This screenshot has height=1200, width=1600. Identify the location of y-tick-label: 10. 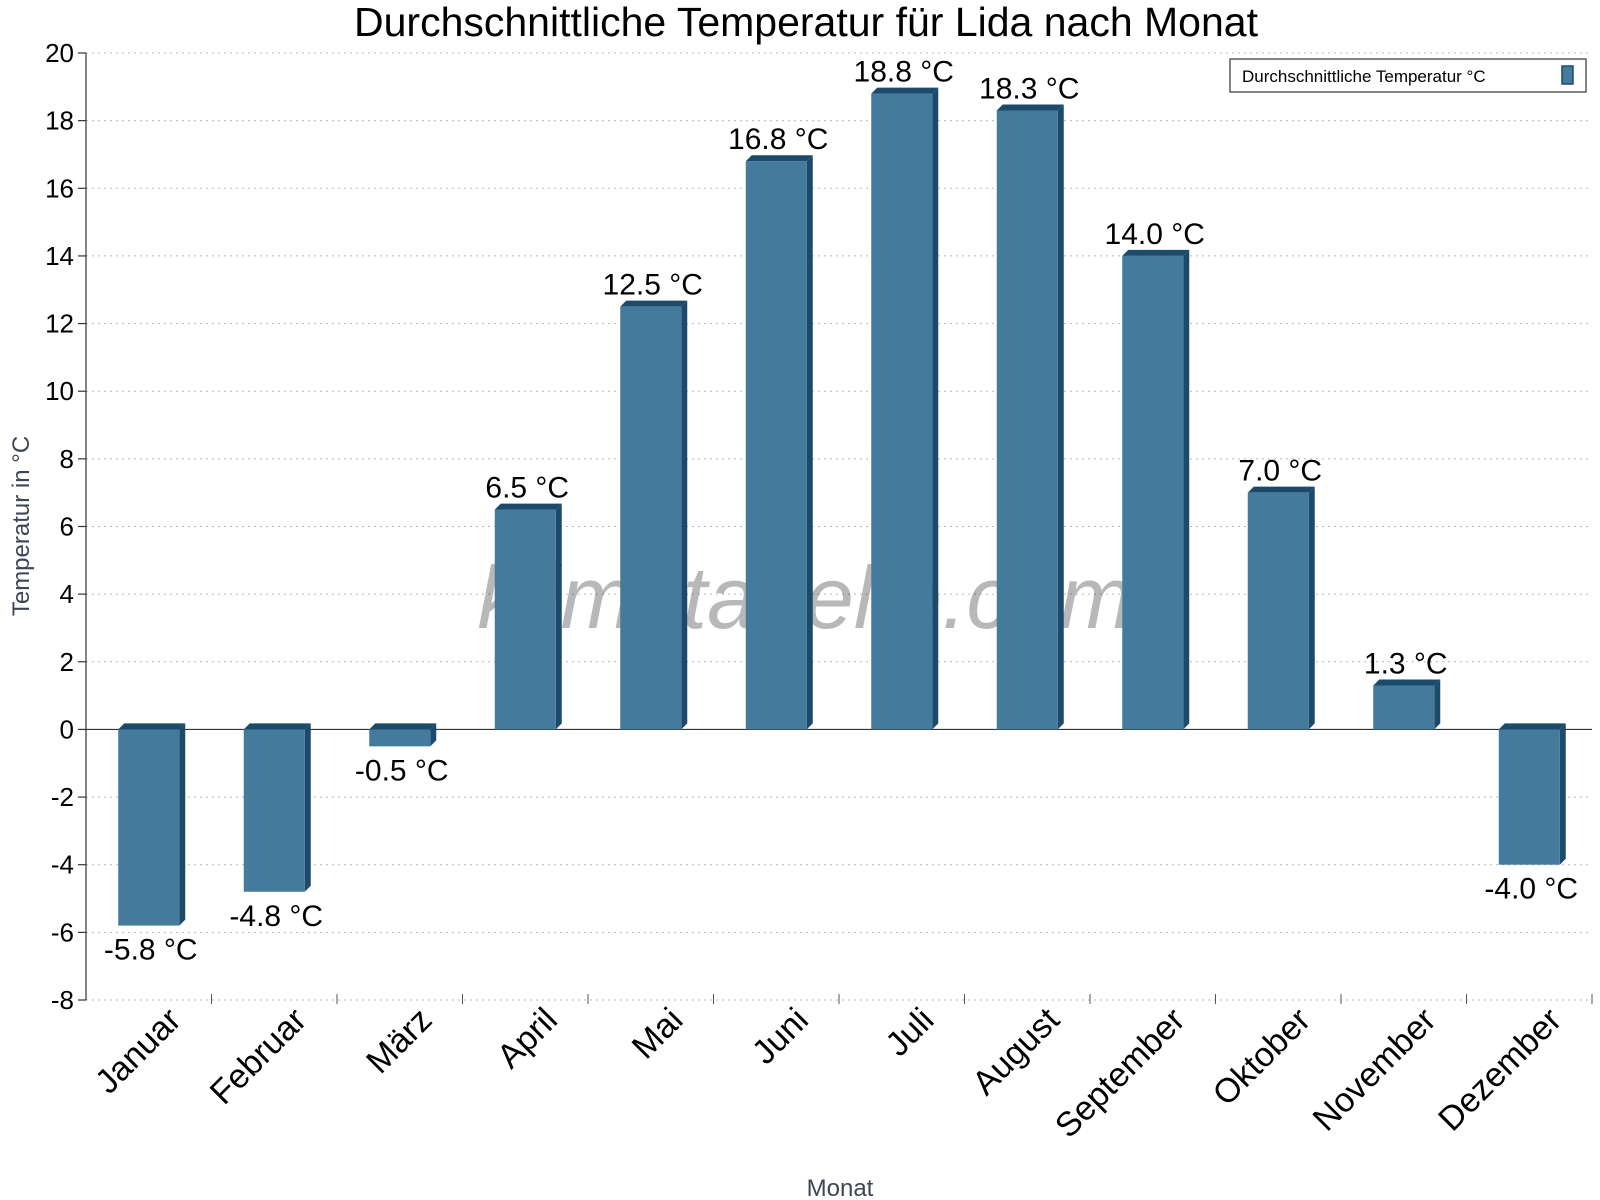
(59, 391).